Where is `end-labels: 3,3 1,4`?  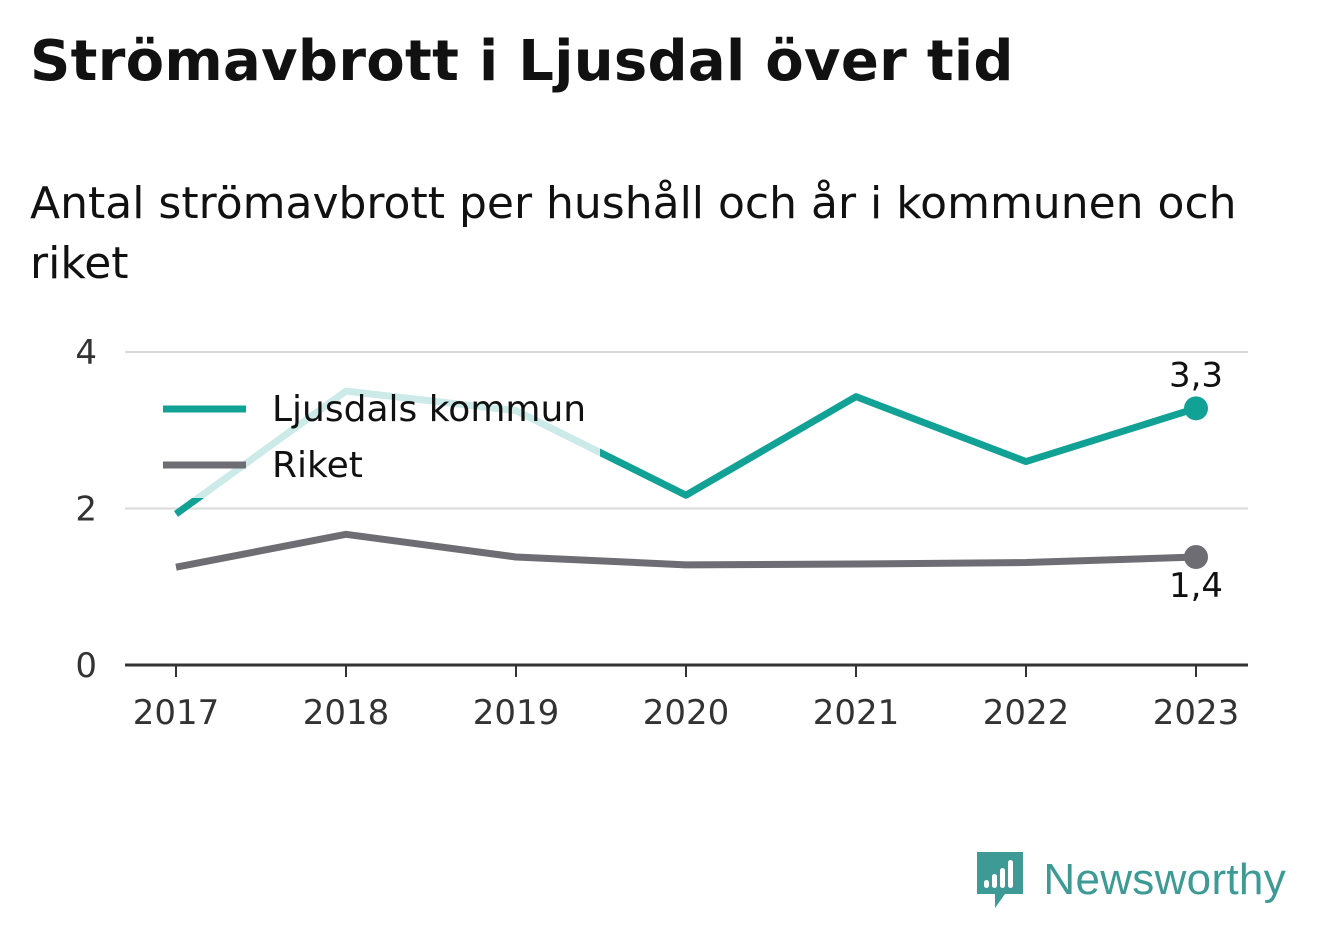
end-labels: 3,3 1,4 is located at coordinates (1196, 480).